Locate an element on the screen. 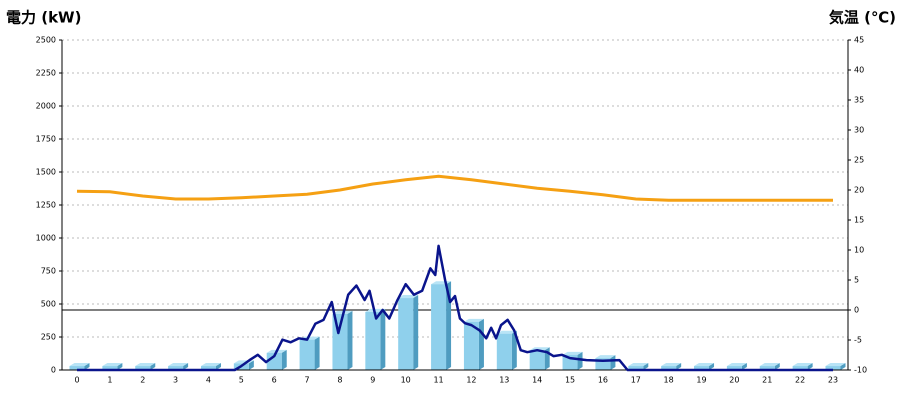 Image resolution: width=900 pixels, height=400 pixels. x-tick-label: 14 is located at coordinates (537, 380).